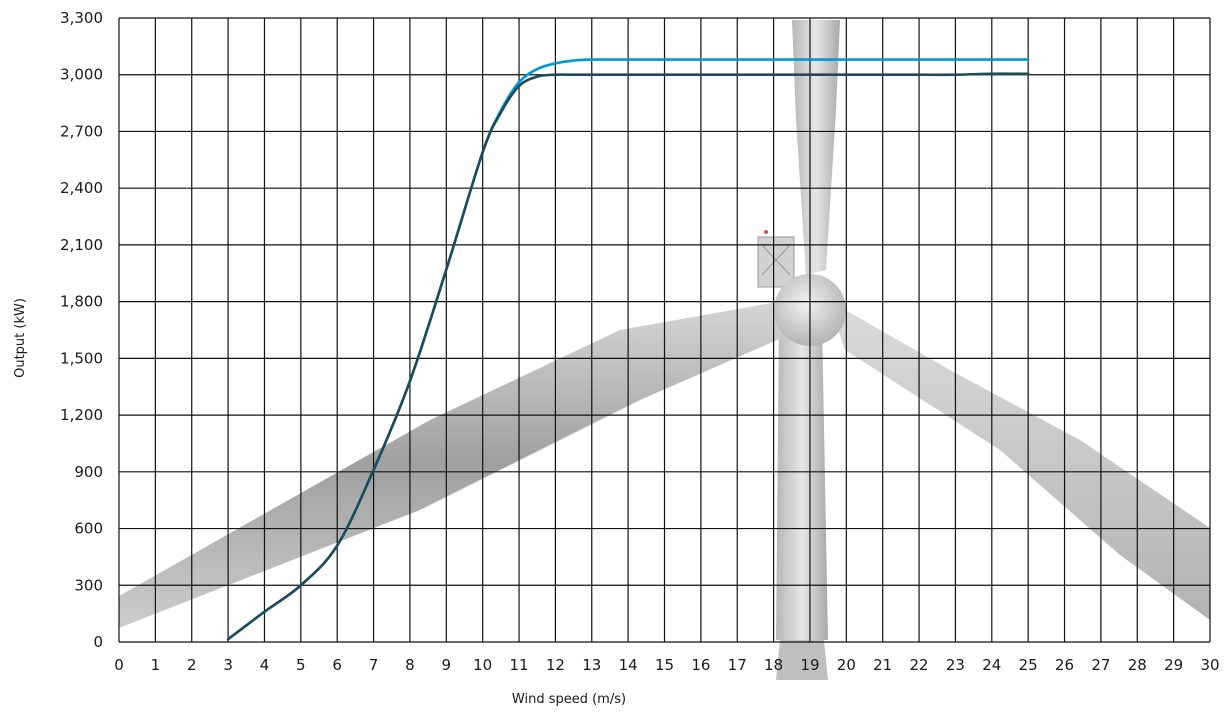  I want to click on x-tick-label: 0, so click(119, 665).